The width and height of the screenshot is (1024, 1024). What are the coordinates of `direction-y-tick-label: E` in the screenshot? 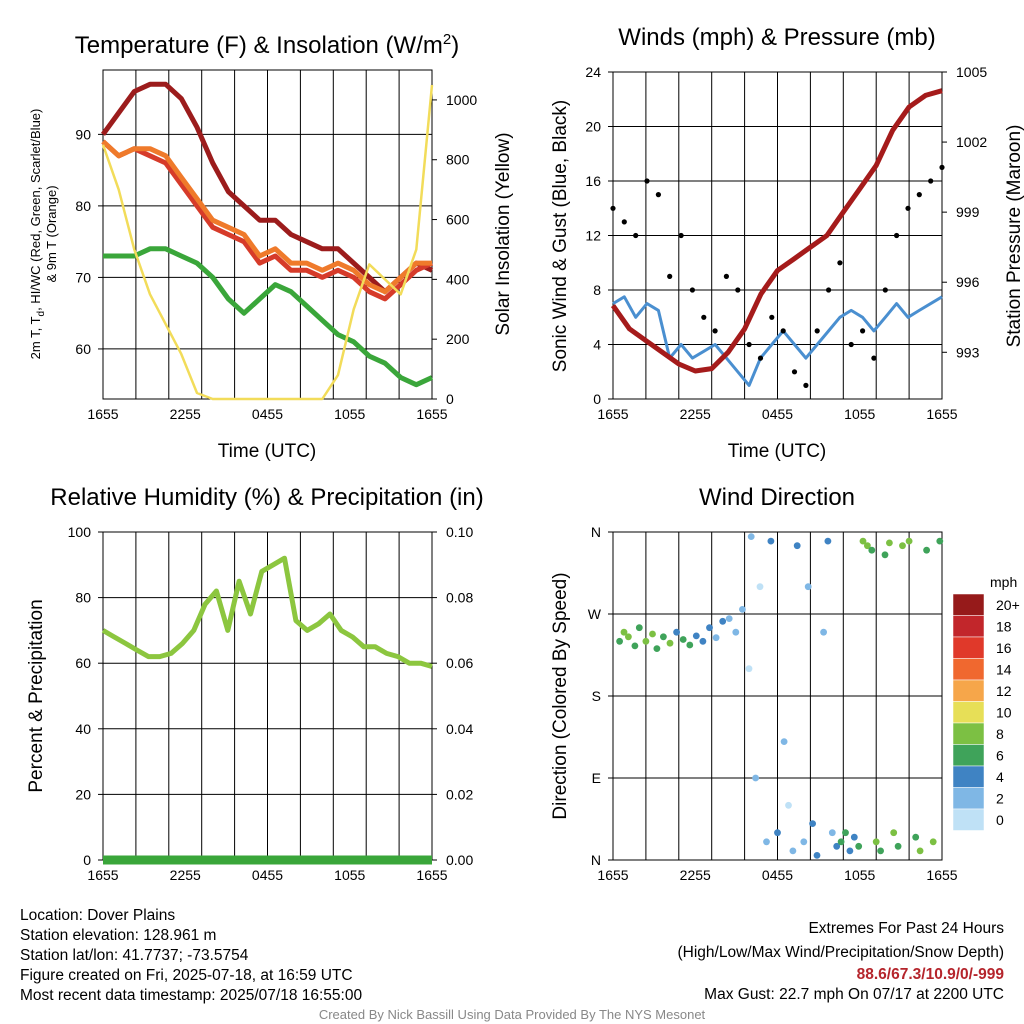 It's located at (596, 778).